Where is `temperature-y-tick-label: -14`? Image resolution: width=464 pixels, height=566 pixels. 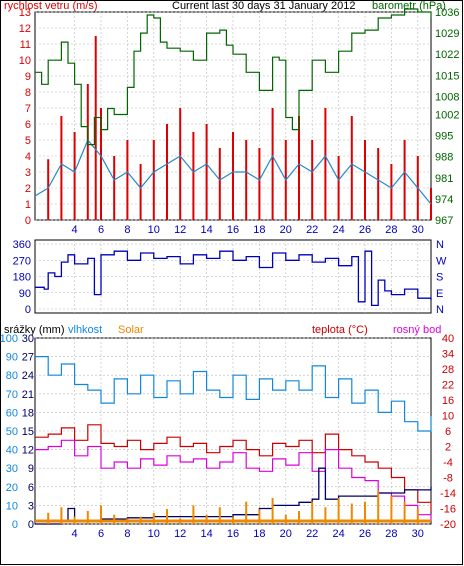 temperature-y-tick-label: -14 is located at coordinates (448, 494).